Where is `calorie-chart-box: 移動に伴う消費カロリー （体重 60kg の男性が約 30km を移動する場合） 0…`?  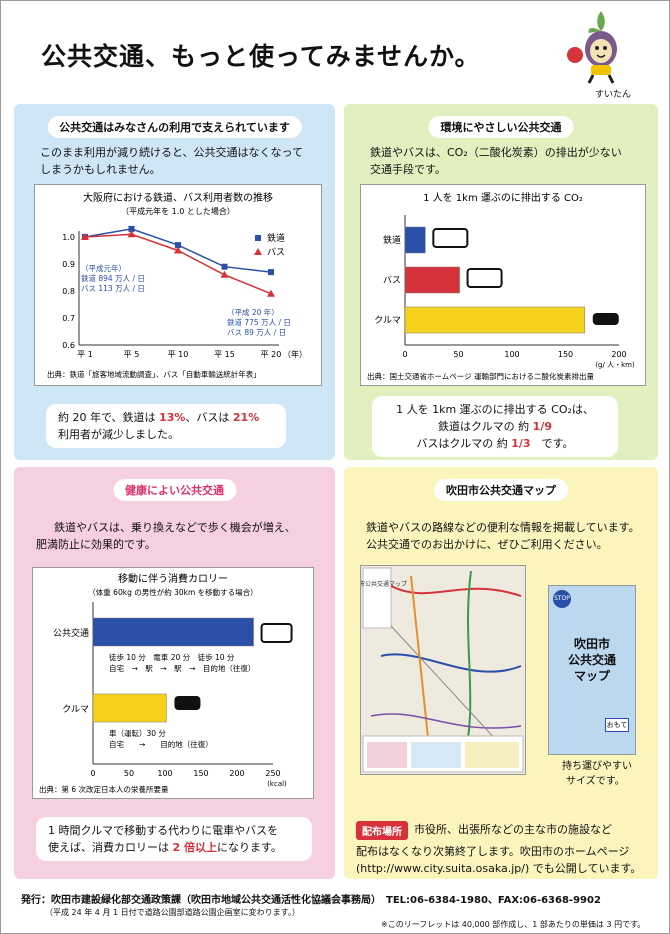
calorie-chart-box: 移動に伴う消費カロリー （体重 60kg の男性が約 30km を移動する場合） 0… is located at coordinates (173, 683).